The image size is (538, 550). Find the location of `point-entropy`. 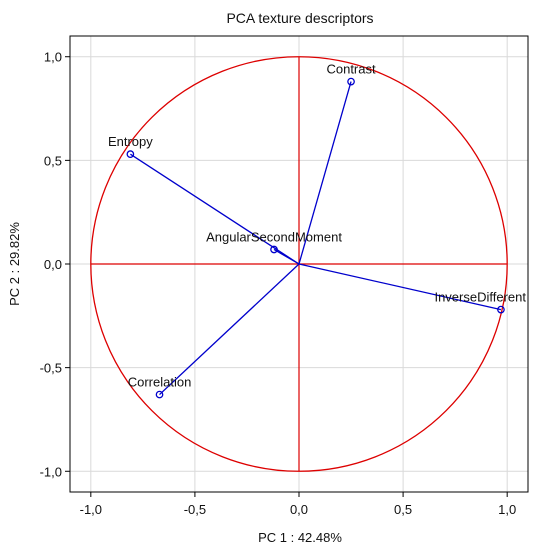

point-entropy is located at coordinates (130, 154).